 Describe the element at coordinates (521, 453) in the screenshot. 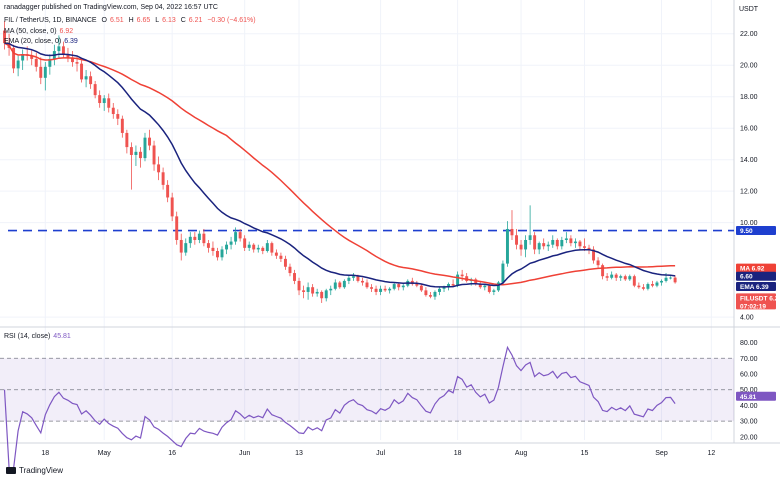

I see `time-tick-label: Aug` at that location.